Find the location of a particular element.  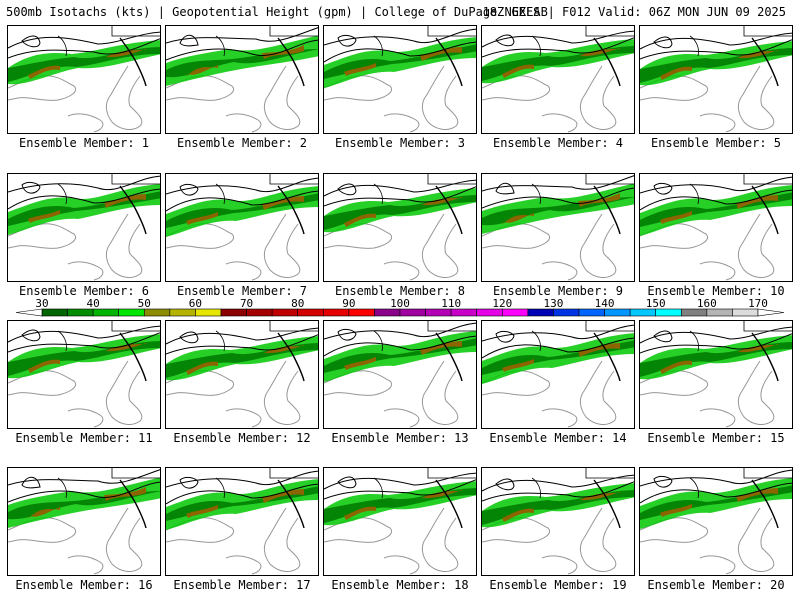

ensemble-member-caption: Ensemble Member: 9 is located at coordinates (558, 291).